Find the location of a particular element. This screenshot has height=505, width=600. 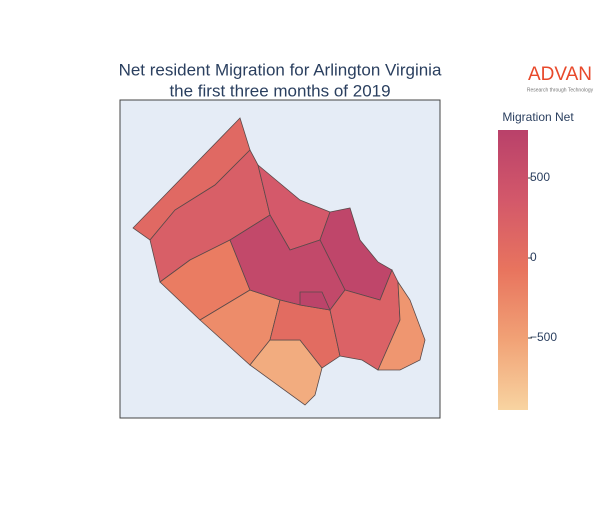

colorbar-title: Migration Net is located at coordinates (538, 117).